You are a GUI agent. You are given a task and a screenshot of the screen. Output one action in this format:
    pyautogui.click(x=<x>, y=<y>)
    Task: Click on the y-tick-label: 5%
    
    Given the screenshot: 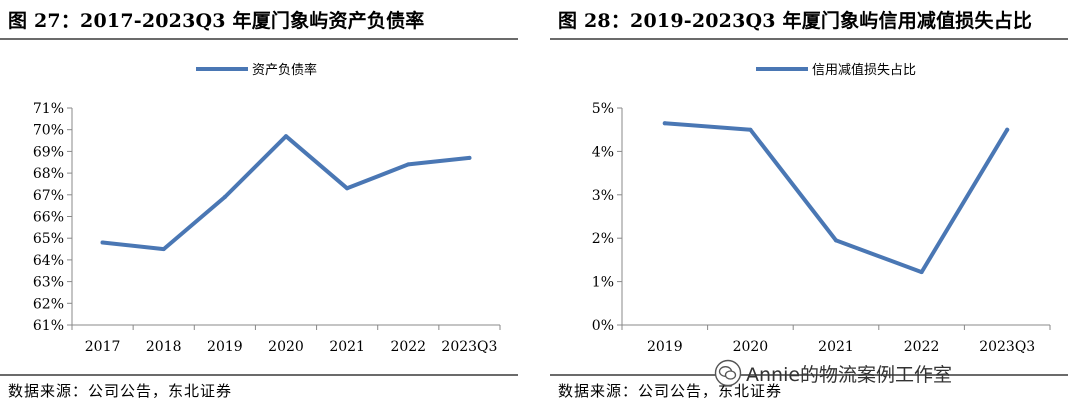 What is the action you would take?
    pyautogui.click(x=603, y=109)
    